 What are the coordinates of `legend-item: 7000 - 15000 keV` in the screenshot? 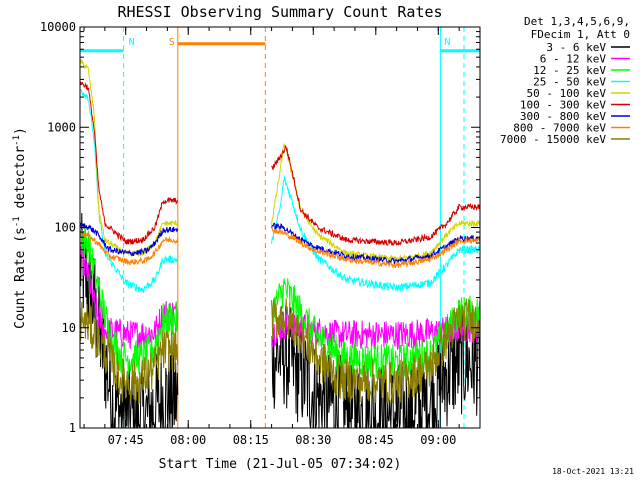 It's located at (565, 139).